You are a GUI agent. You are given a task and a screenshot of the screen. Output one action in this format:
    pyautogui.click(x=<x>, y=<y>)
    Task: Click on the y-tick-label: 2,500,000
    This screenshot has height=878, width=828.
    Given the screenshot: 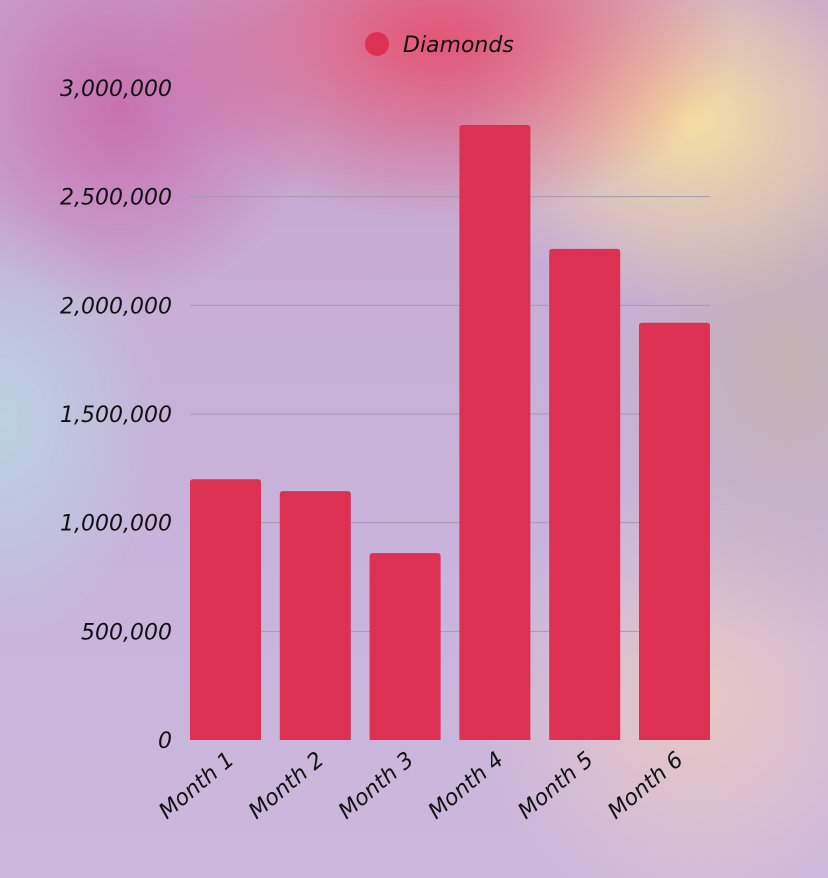 What is the action you would take?
    pyautogui.click(x=116, y=198)
    